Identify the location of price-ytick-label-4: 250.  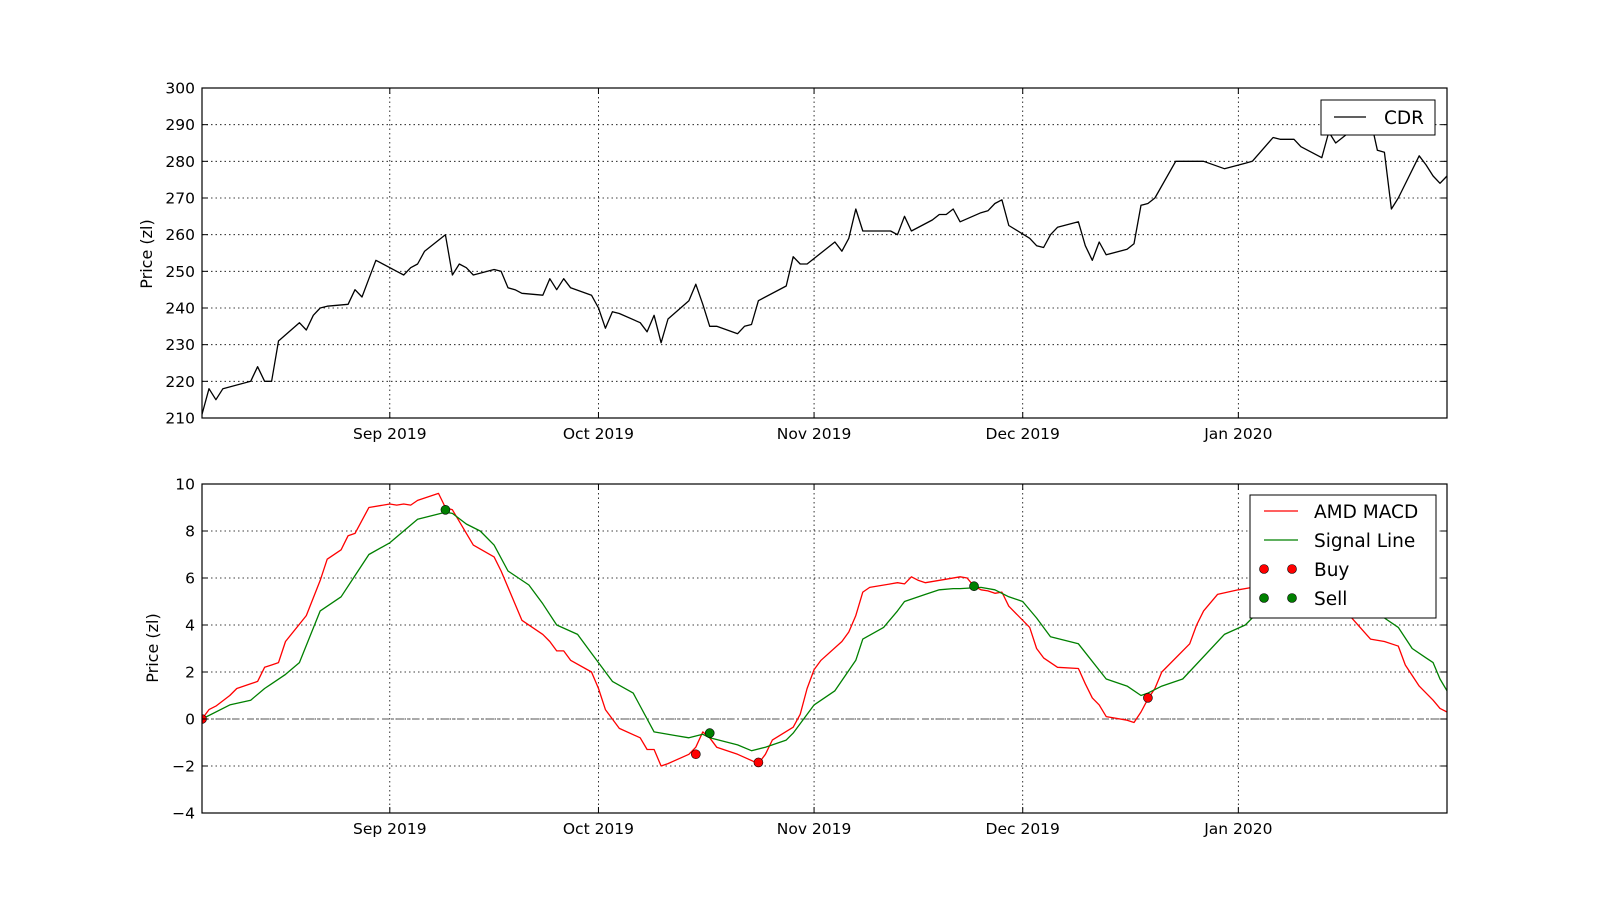
(180, 272).